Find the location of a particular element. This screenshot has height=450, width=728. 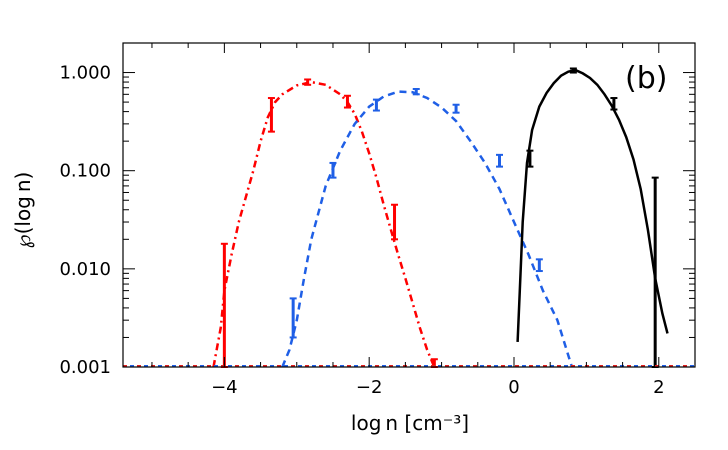

x-tick-label: 2 is located at coordinates (658, 387).